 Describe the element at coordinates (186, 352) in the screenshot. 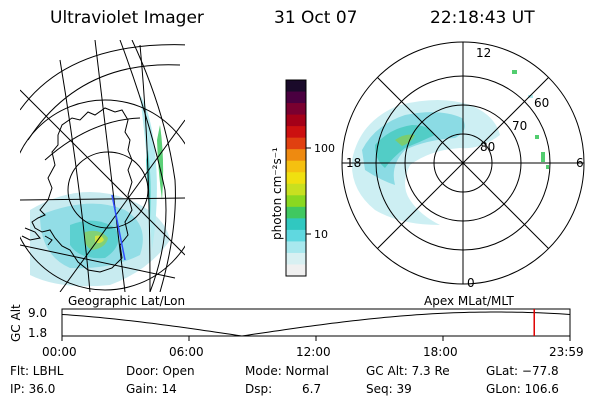

I see `altitude-xtick-0600: 06:00` at that location.